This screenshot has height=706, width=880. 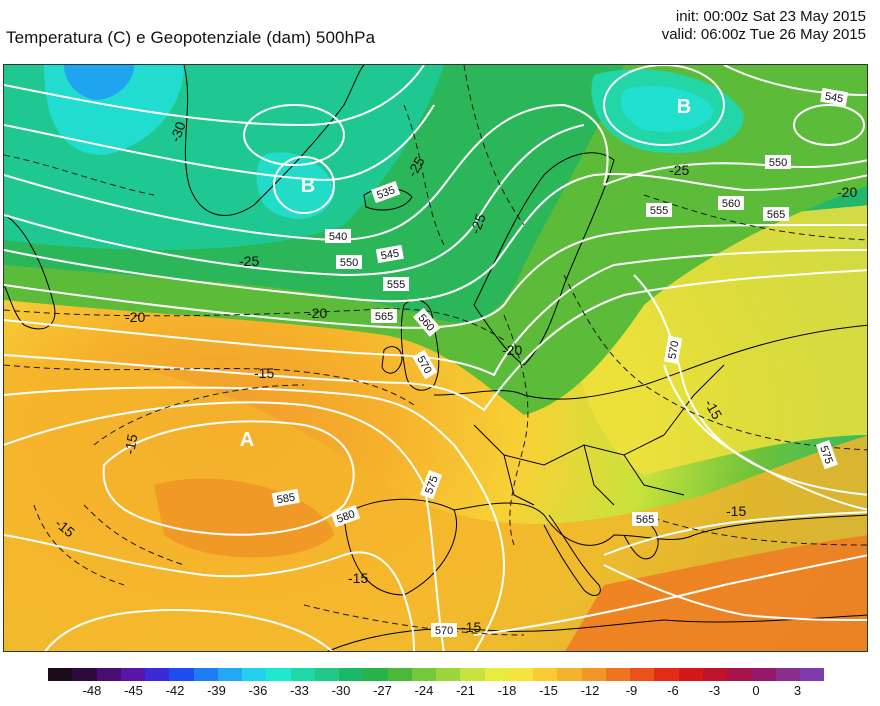 What do you see at coordinates (590, 690) in the screenshot?
I see `color-scale-tick: -12` at bounding box center [590, 690].